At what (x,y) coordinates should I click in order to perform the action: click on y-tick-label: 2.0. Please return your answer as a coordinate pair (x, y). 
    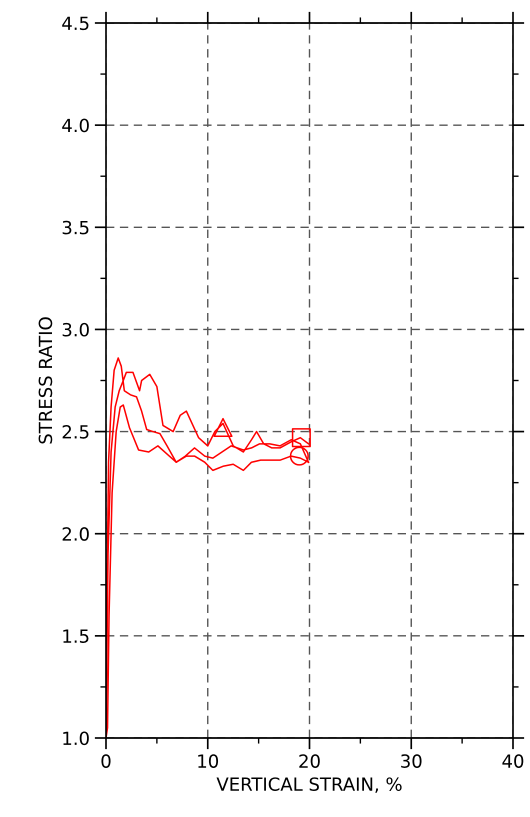
    Looking at the image, I should click on (75, 534).